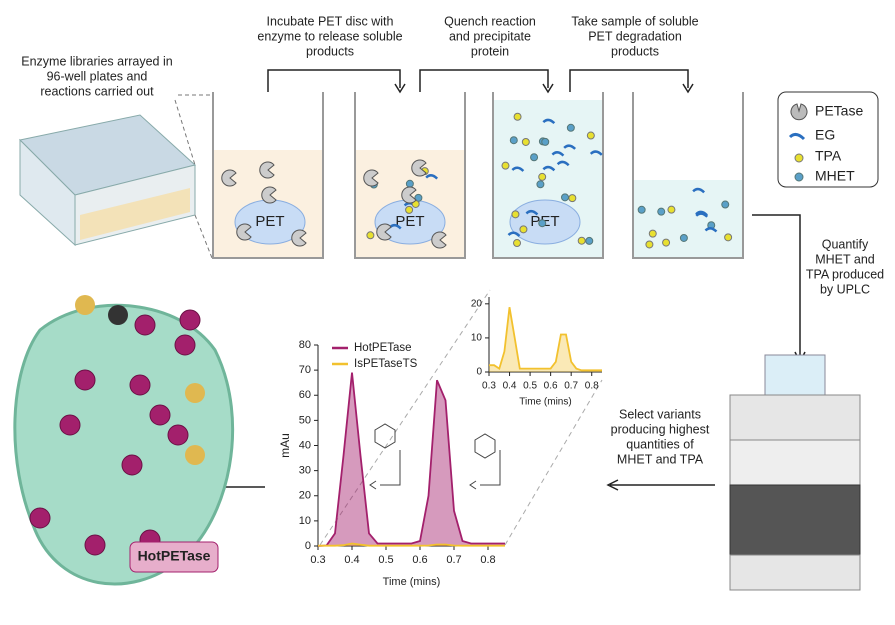  I want to click on legend-label: TPA, so click(828, 156).